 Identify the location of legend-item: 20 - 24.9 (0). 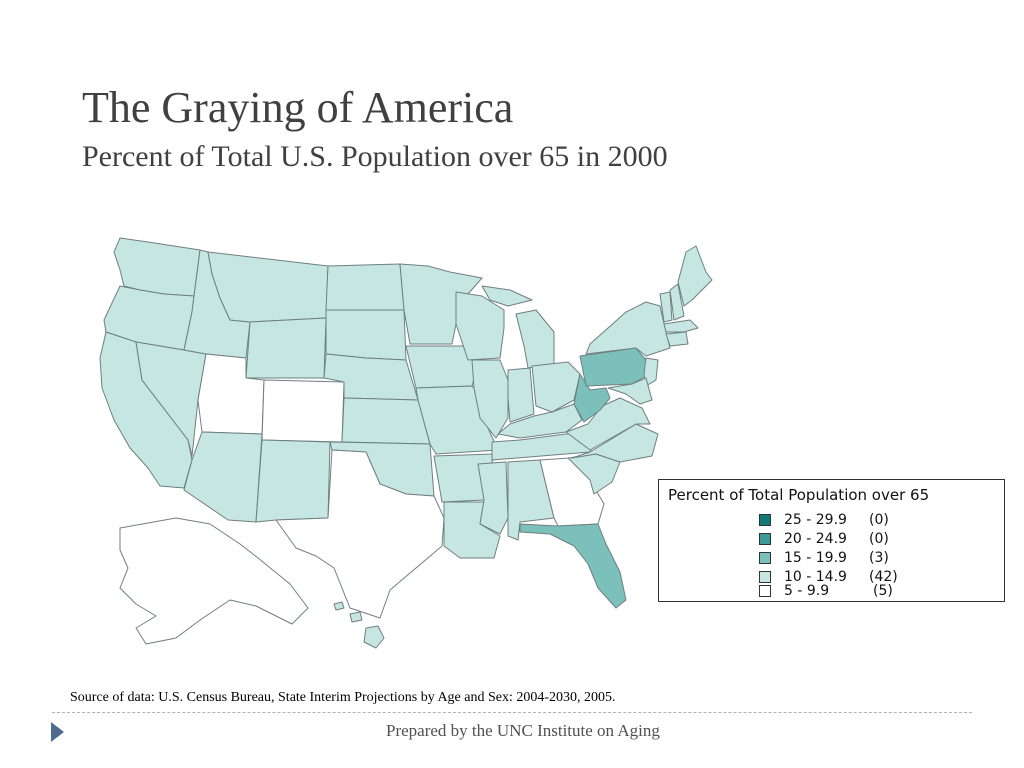
(874, 540).